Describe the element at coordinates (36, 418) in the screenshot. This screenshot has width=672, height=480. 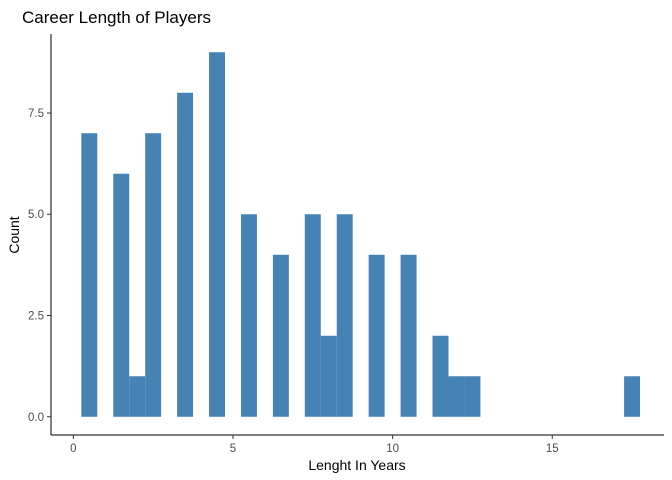
I see `y-tick-label: 0.0` at that location.